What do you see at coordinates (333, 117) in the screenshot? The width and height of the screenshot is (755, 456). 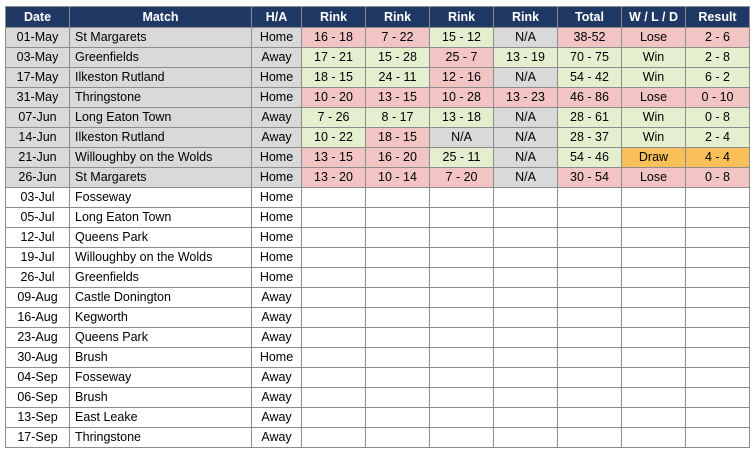 I see `rink-1-cell: 7 - 26` at bounding box center [333, 117].